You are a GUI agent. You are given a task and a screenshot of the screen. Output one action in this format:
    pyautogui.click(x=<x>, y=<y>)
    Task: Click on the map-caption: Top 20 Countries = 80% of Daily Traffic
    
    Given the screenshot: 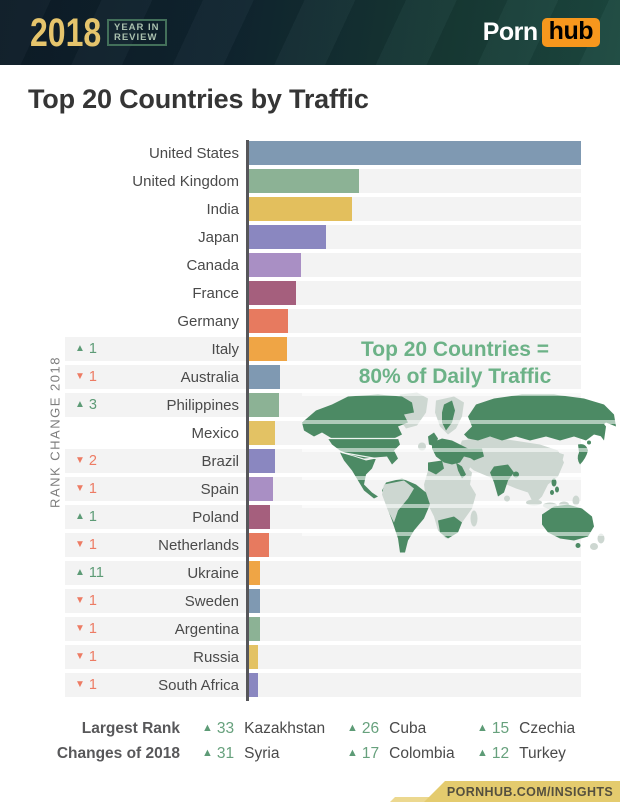 What is the action you would take?
    pyautogui.click(x=455, y=363)
    